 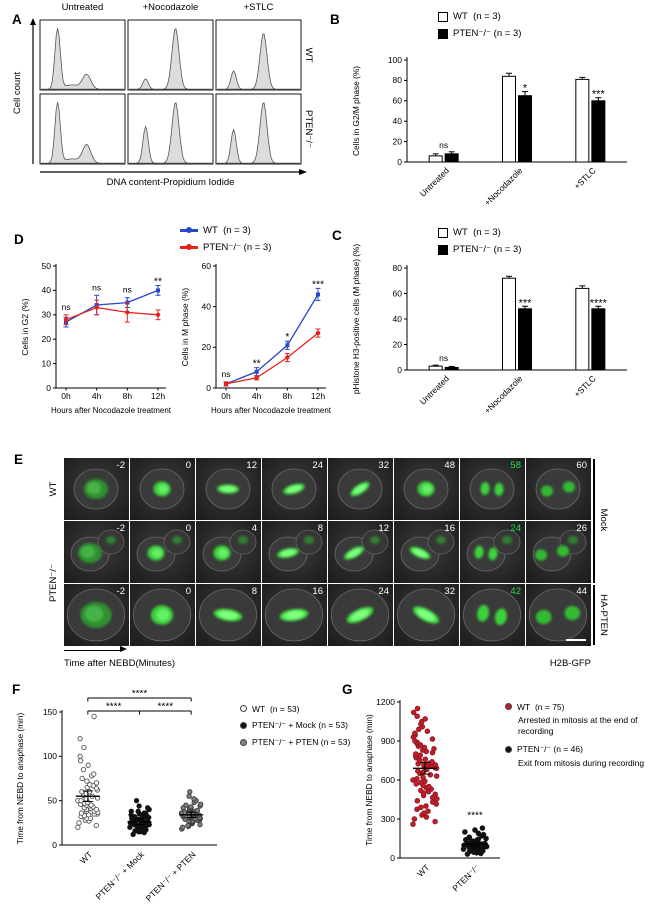 I want to click on svg-text:Hours after Nocodazole treatme: Hours after Nocodazole treatment, so click(x=111, y=410).